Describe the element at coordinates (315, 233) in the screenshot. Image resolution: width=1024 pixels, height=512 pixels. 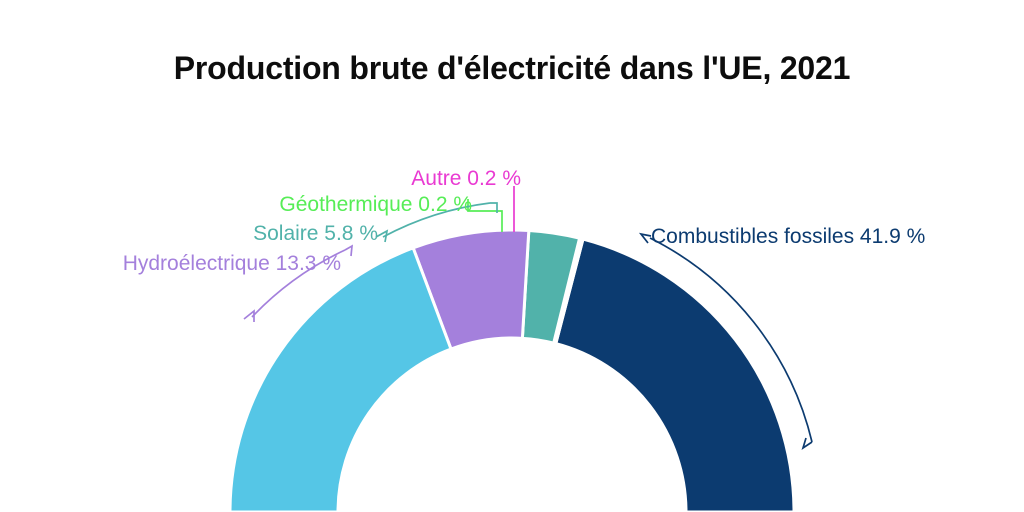
I see `label-solaire: Solaire 5.8 %` at that location.